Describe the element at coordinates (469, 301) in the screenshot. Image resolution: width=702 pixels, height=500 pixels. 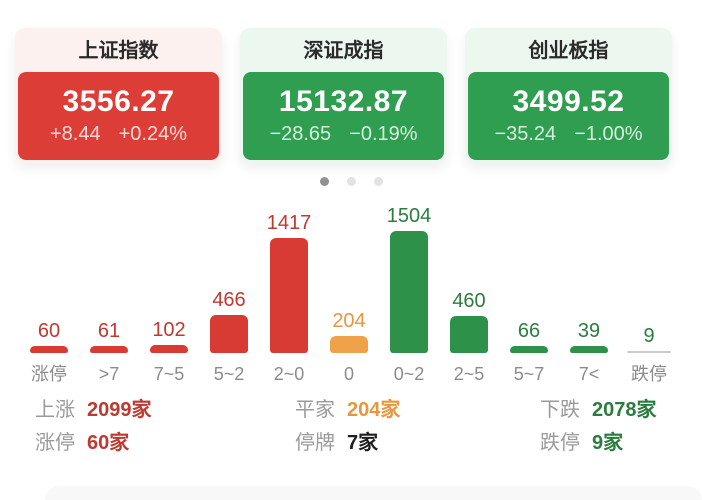
I see `bar-value: 460` at that location.